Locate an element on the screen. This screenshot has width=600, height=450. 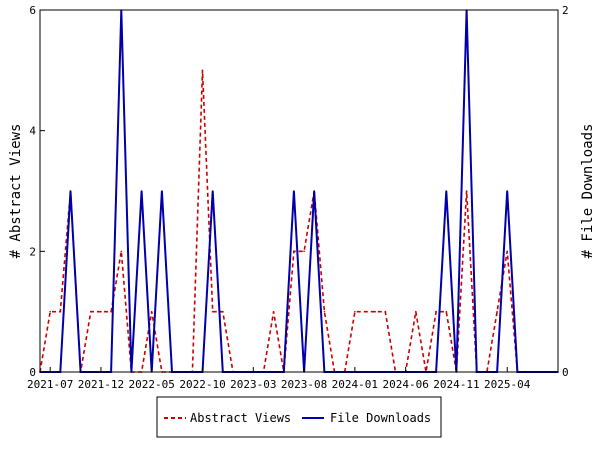
y-axis-left-title: # Abstract Views is located at coordinates (16, 191).